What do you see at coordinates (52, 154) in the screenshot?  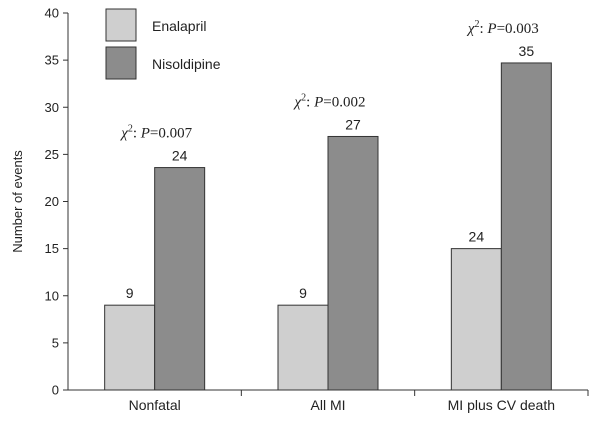 I see `y-tick-label: 25` at bounding box center [52, 154].